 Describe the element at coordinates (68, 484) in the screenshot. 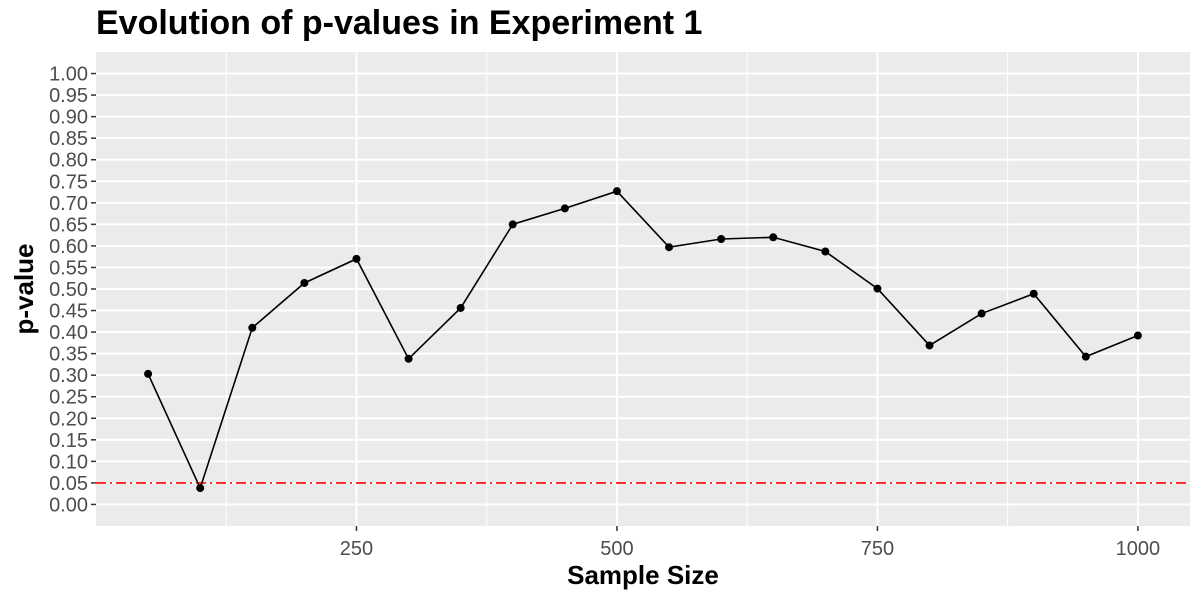

I see `y-tick-label: 0.05` at that location.